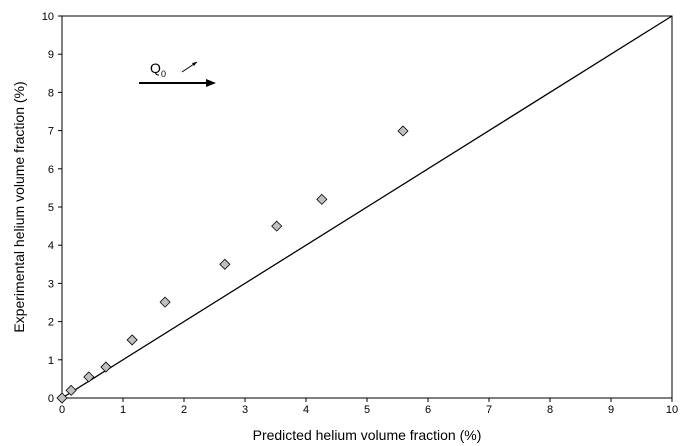  Describe the element at coordinates (51, 284) in the screenshot. I see `y-tick-label: 3` at that location.